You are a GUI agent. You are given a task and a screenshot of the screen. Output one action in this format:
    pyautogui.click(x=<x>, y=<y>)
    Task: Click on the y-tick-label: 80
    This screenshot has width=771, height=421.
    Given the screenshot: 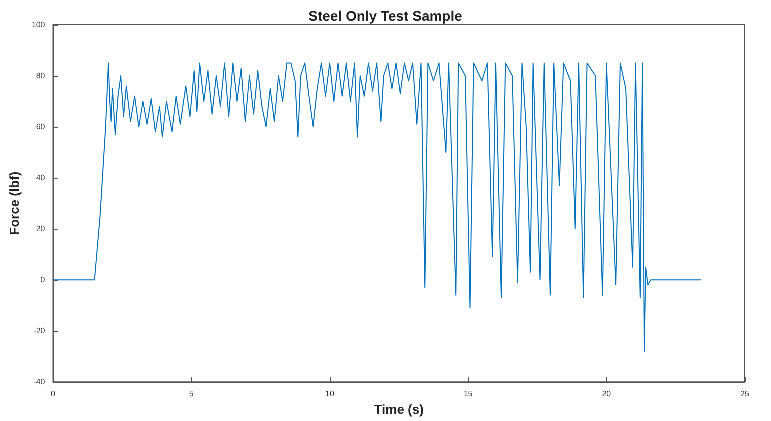 What is the action you would take?
    pyautogui.click(x=41, y=76)
    